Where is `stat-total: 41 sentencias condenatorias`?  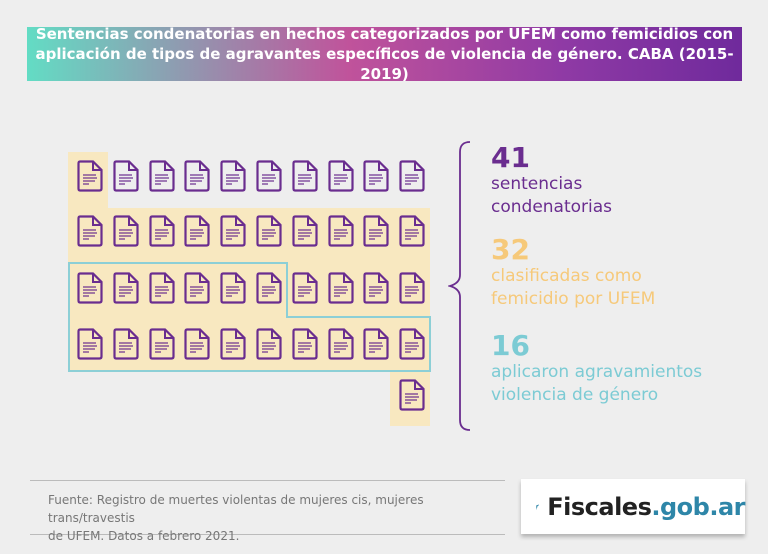 stat-total: 41 sentencias condenatorias is located at coordinates (551, 181).